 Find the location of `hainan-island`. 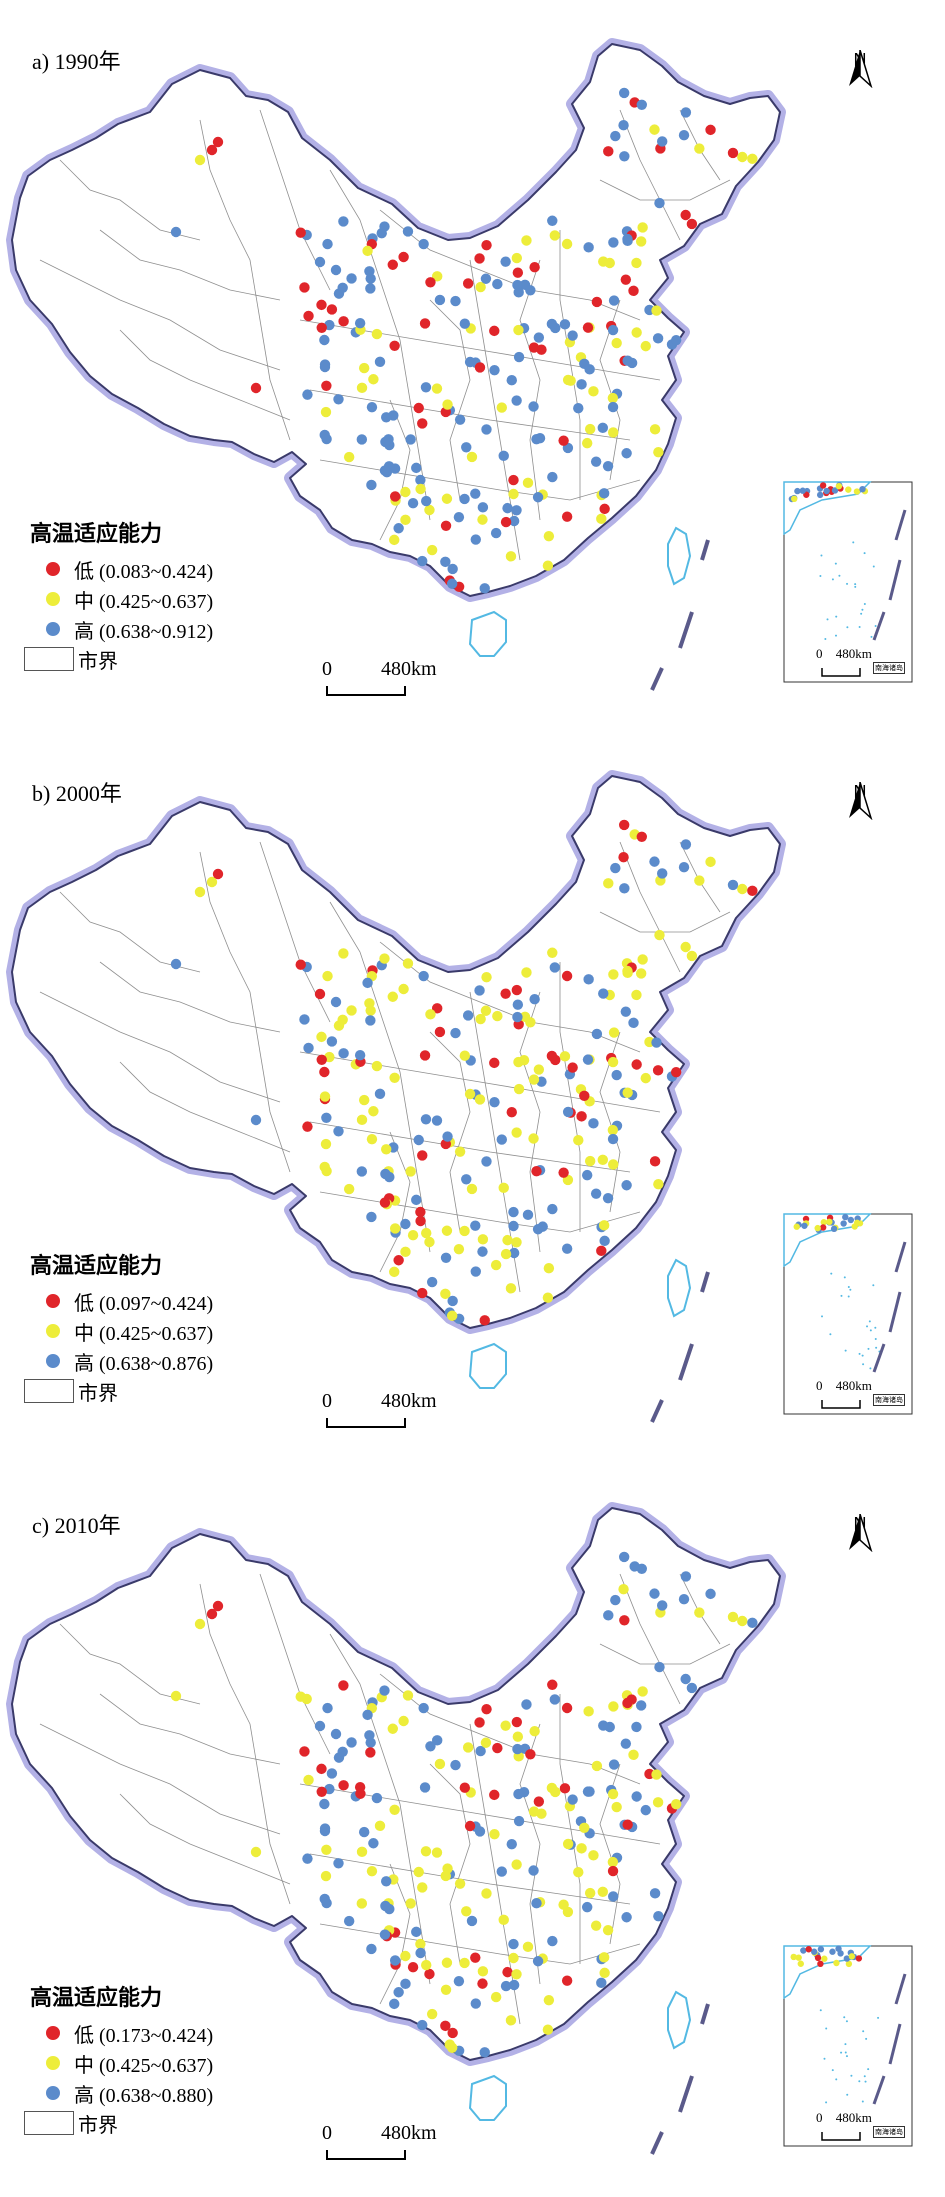

hainan-island is located at coordinates (487, 2097).